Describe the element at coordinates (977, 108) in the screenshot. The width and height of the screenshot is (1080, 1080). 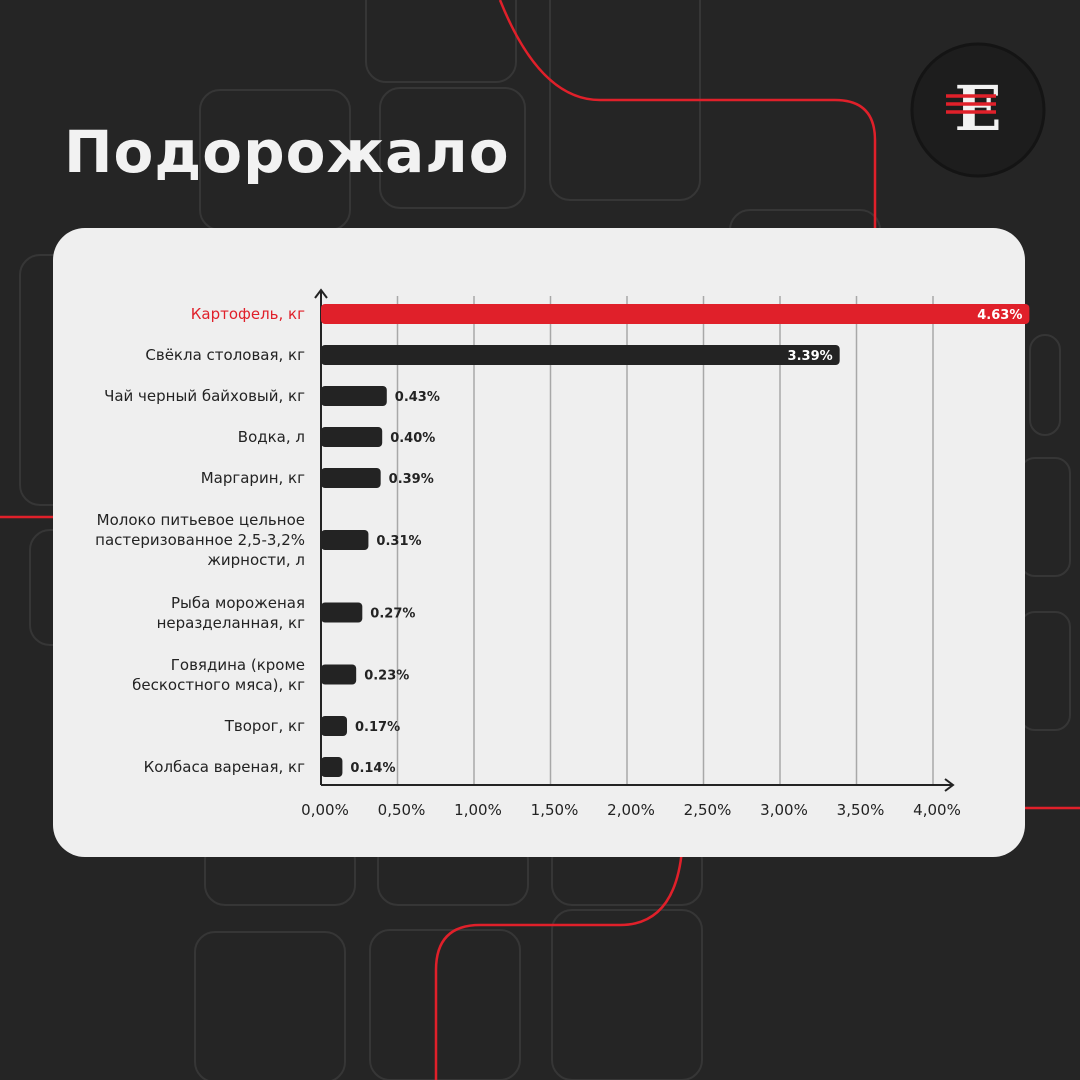
I see `svg-text: E` at that location.